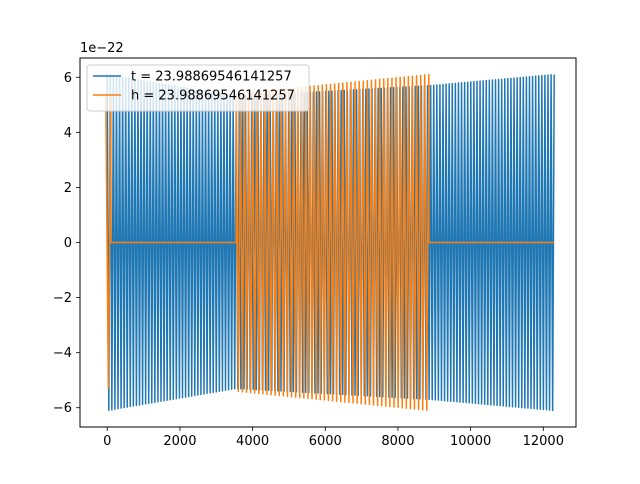  Describe the element at coordinates (325, 441) in the screenshot. I see `x-tick-label: 6000` at that location.